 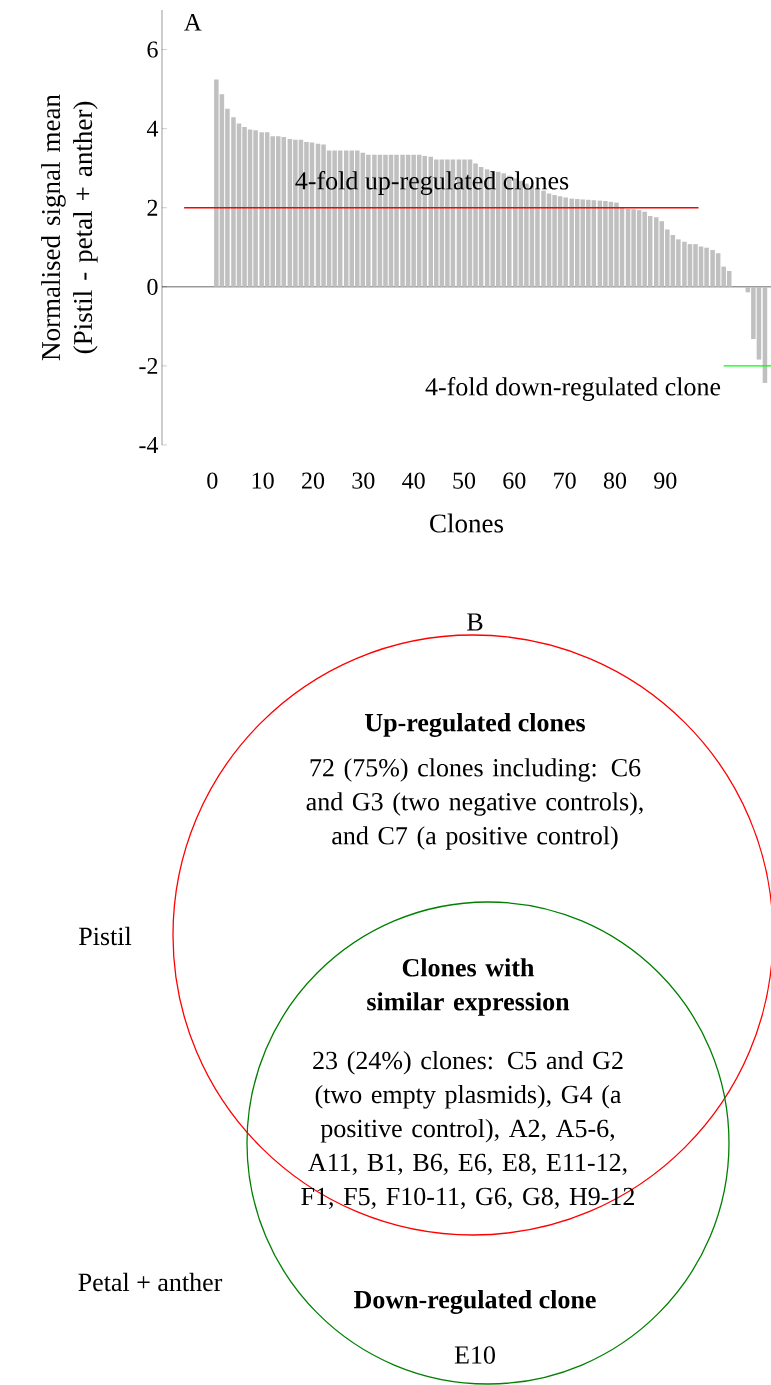 What do you see at coordinates (475, 622) in the screenshot?
I see `text: B` at bounding box center [475, 622].